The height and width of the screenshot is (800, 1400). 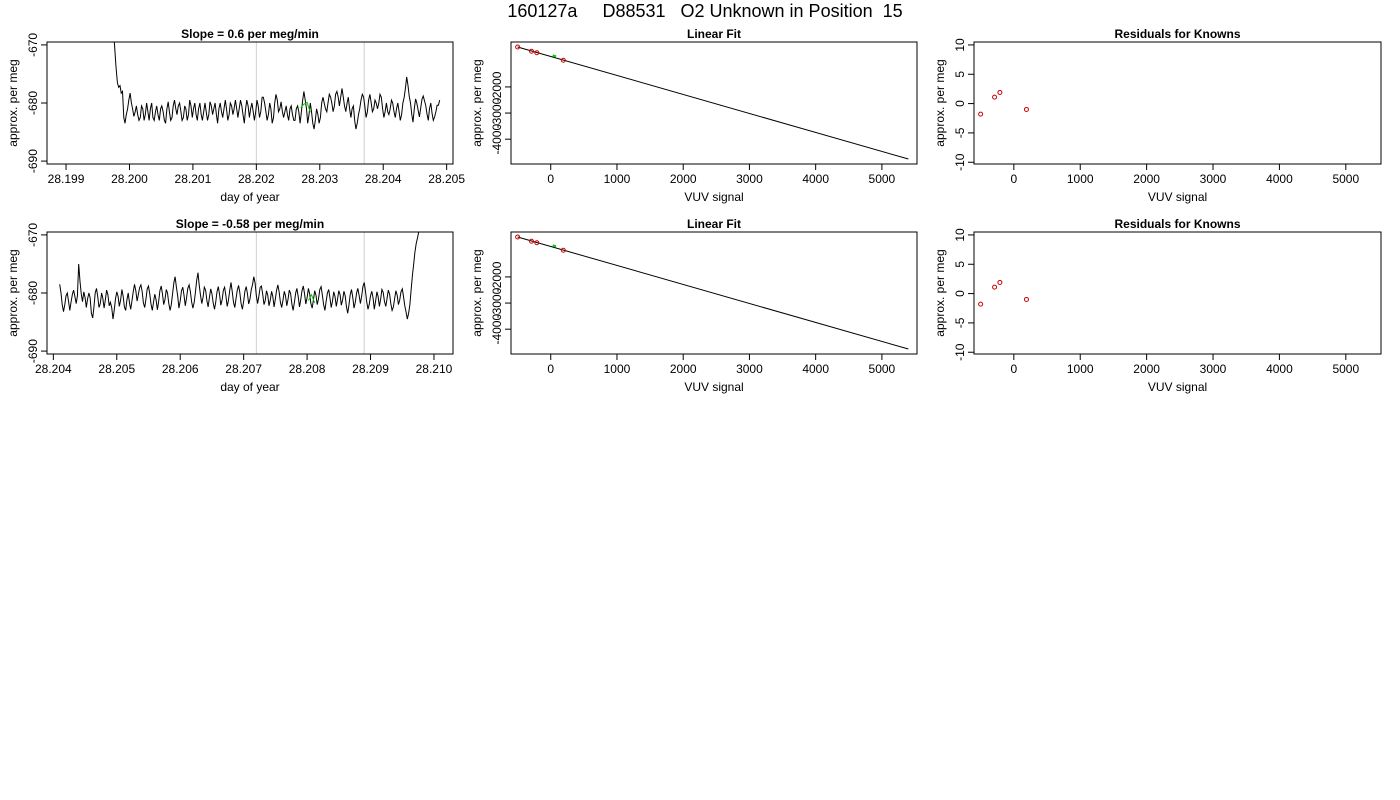 I want to click on x-tick-label: 28.200, so click(x=129, y=179).